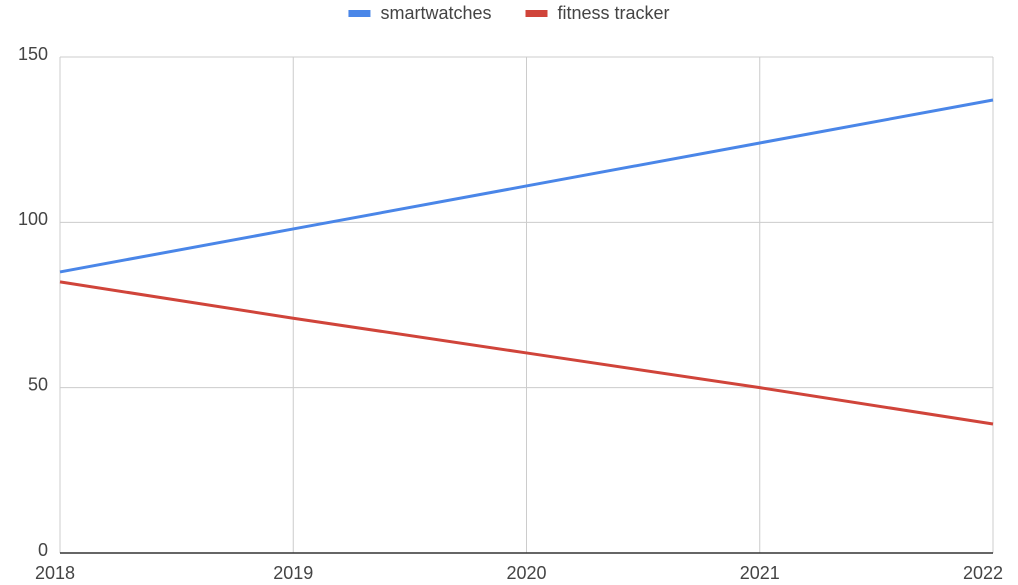  Describe the element at coordinates (526, 573) in the screenshot. I see `x-tick-label: 2020` at that location.